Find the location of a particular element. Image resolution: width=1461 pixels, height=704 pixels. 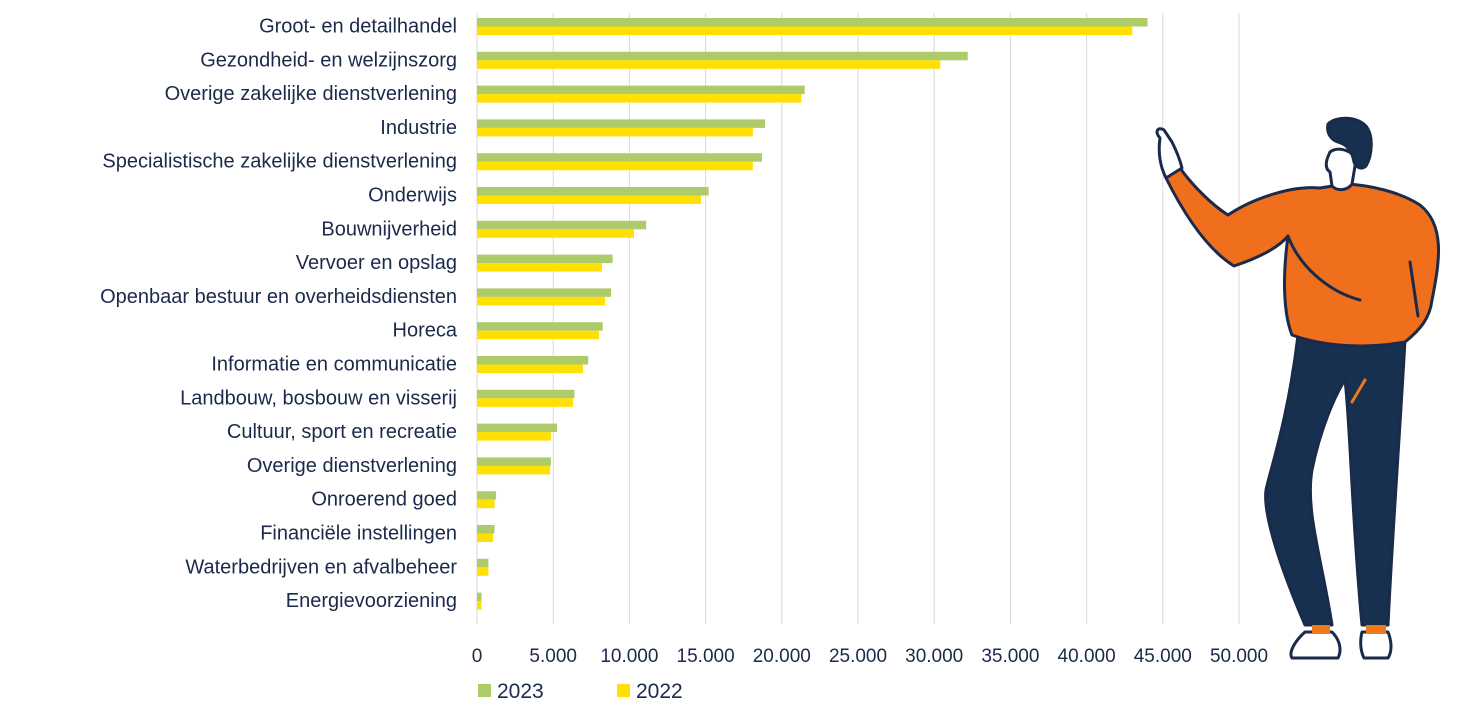

category-label: Energievoorziening is located at coordinates (371, 601).